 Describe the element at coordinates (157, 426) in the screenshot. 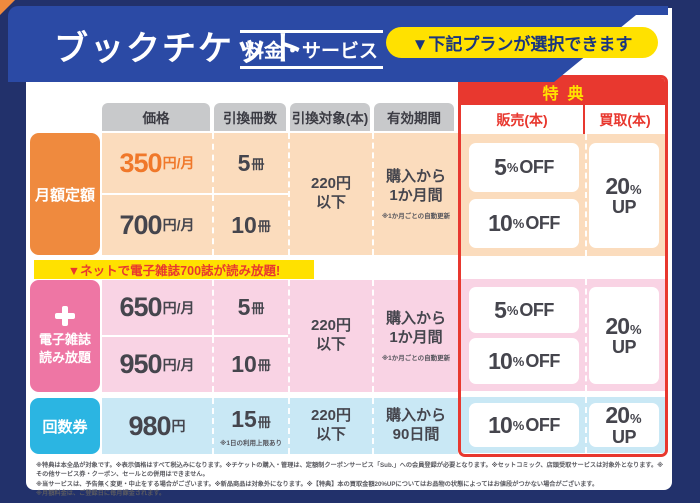

I see `price-cell: 980 円` at that location.